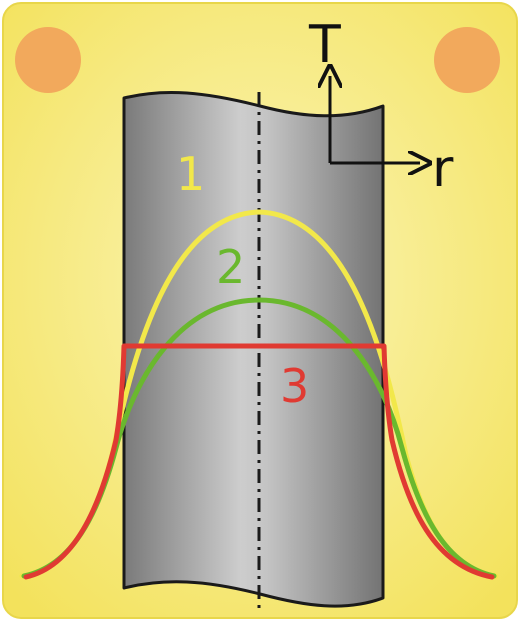  I want to click on curve-2-label: 2, so click(230, 267).